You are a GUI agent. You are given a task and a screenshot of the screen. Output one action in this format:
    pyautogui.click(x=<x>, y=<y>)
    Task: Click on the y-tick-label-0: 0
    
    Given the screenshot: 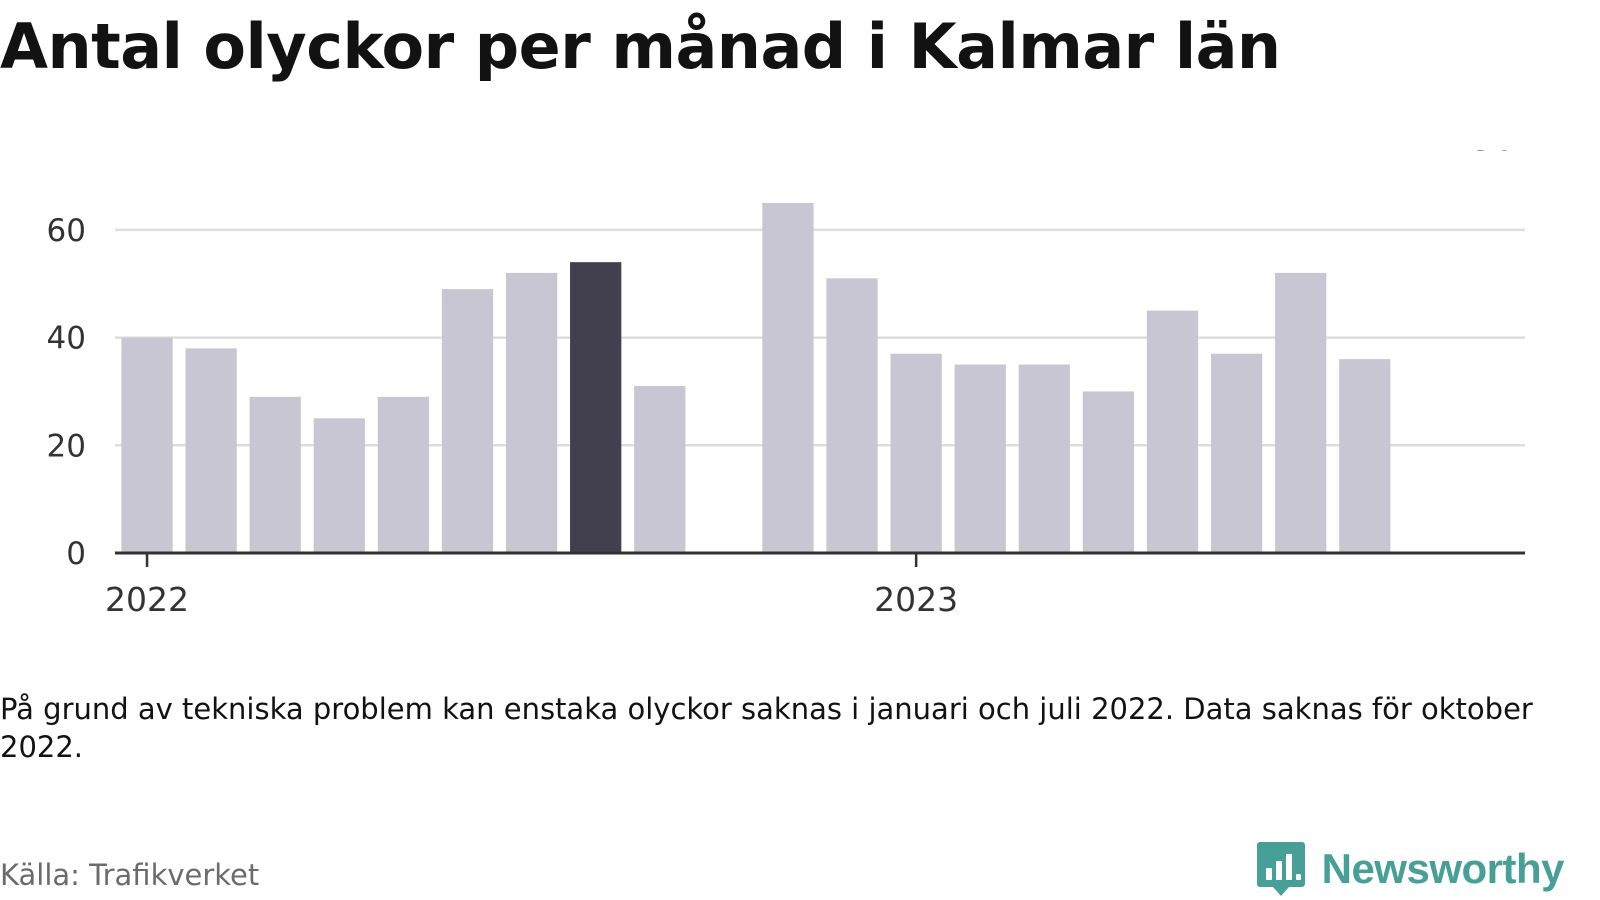 What is the action you would take?
    pyautogui.click(x=76, y=554)
    